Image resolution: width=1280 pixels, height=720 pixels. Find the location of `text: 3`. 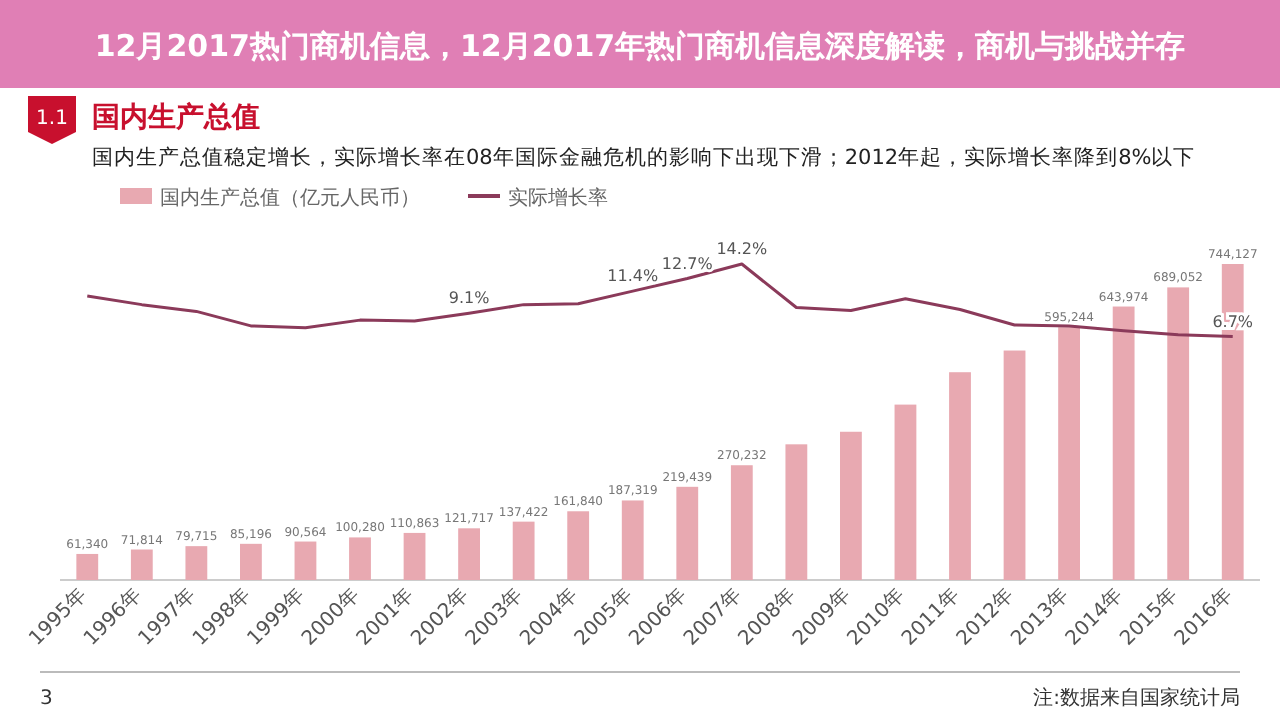

text: 3 is located at coordinates (46, 699).